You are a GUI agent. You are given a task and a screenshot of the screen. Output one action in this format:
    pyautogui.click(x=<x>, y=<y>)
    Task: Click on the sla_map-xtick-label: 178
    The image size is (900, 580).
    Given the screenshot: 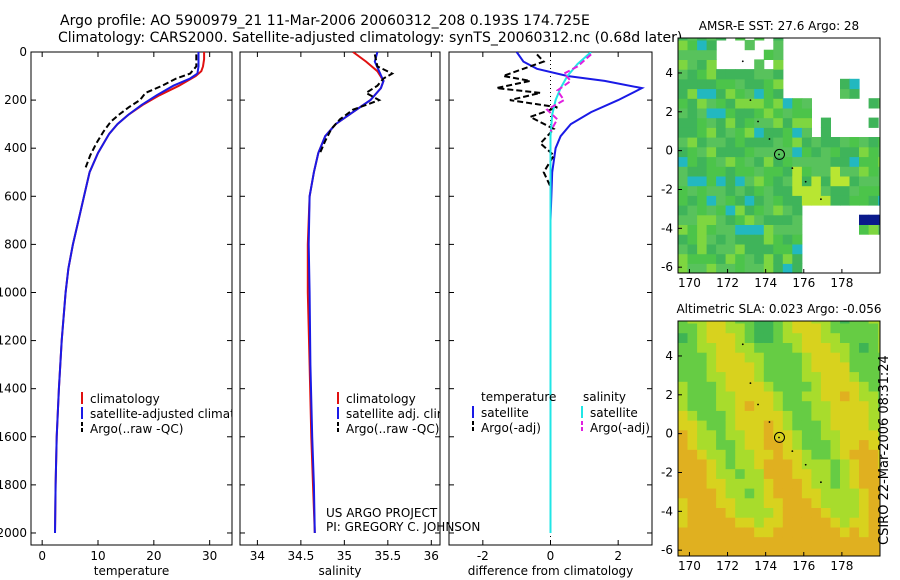 What is the action you would take?
    pyautogui.click(x=841, y=566)
    